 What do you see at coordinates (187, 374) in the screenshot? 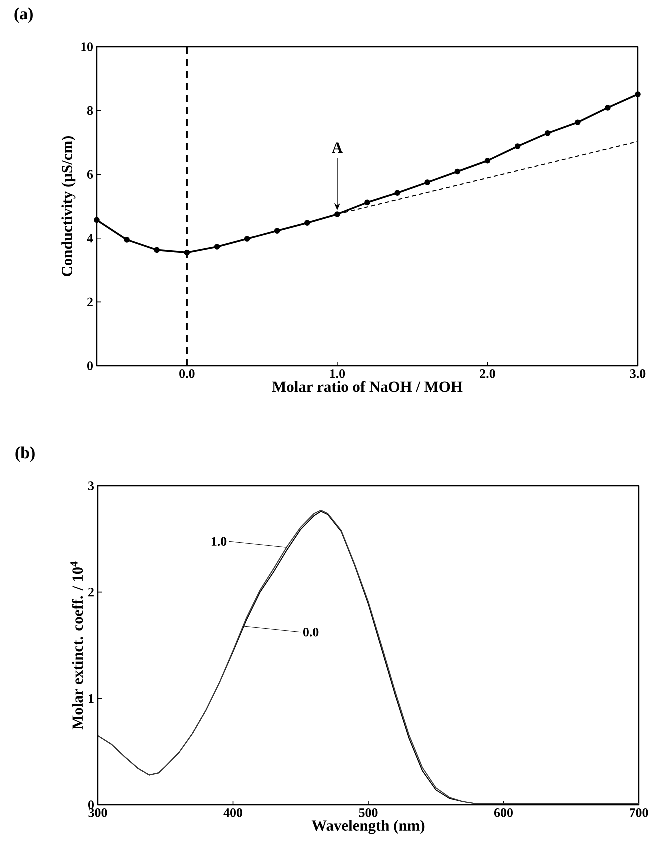
I see `x-tick-label: 0.0` at bounding box center [187, 374].